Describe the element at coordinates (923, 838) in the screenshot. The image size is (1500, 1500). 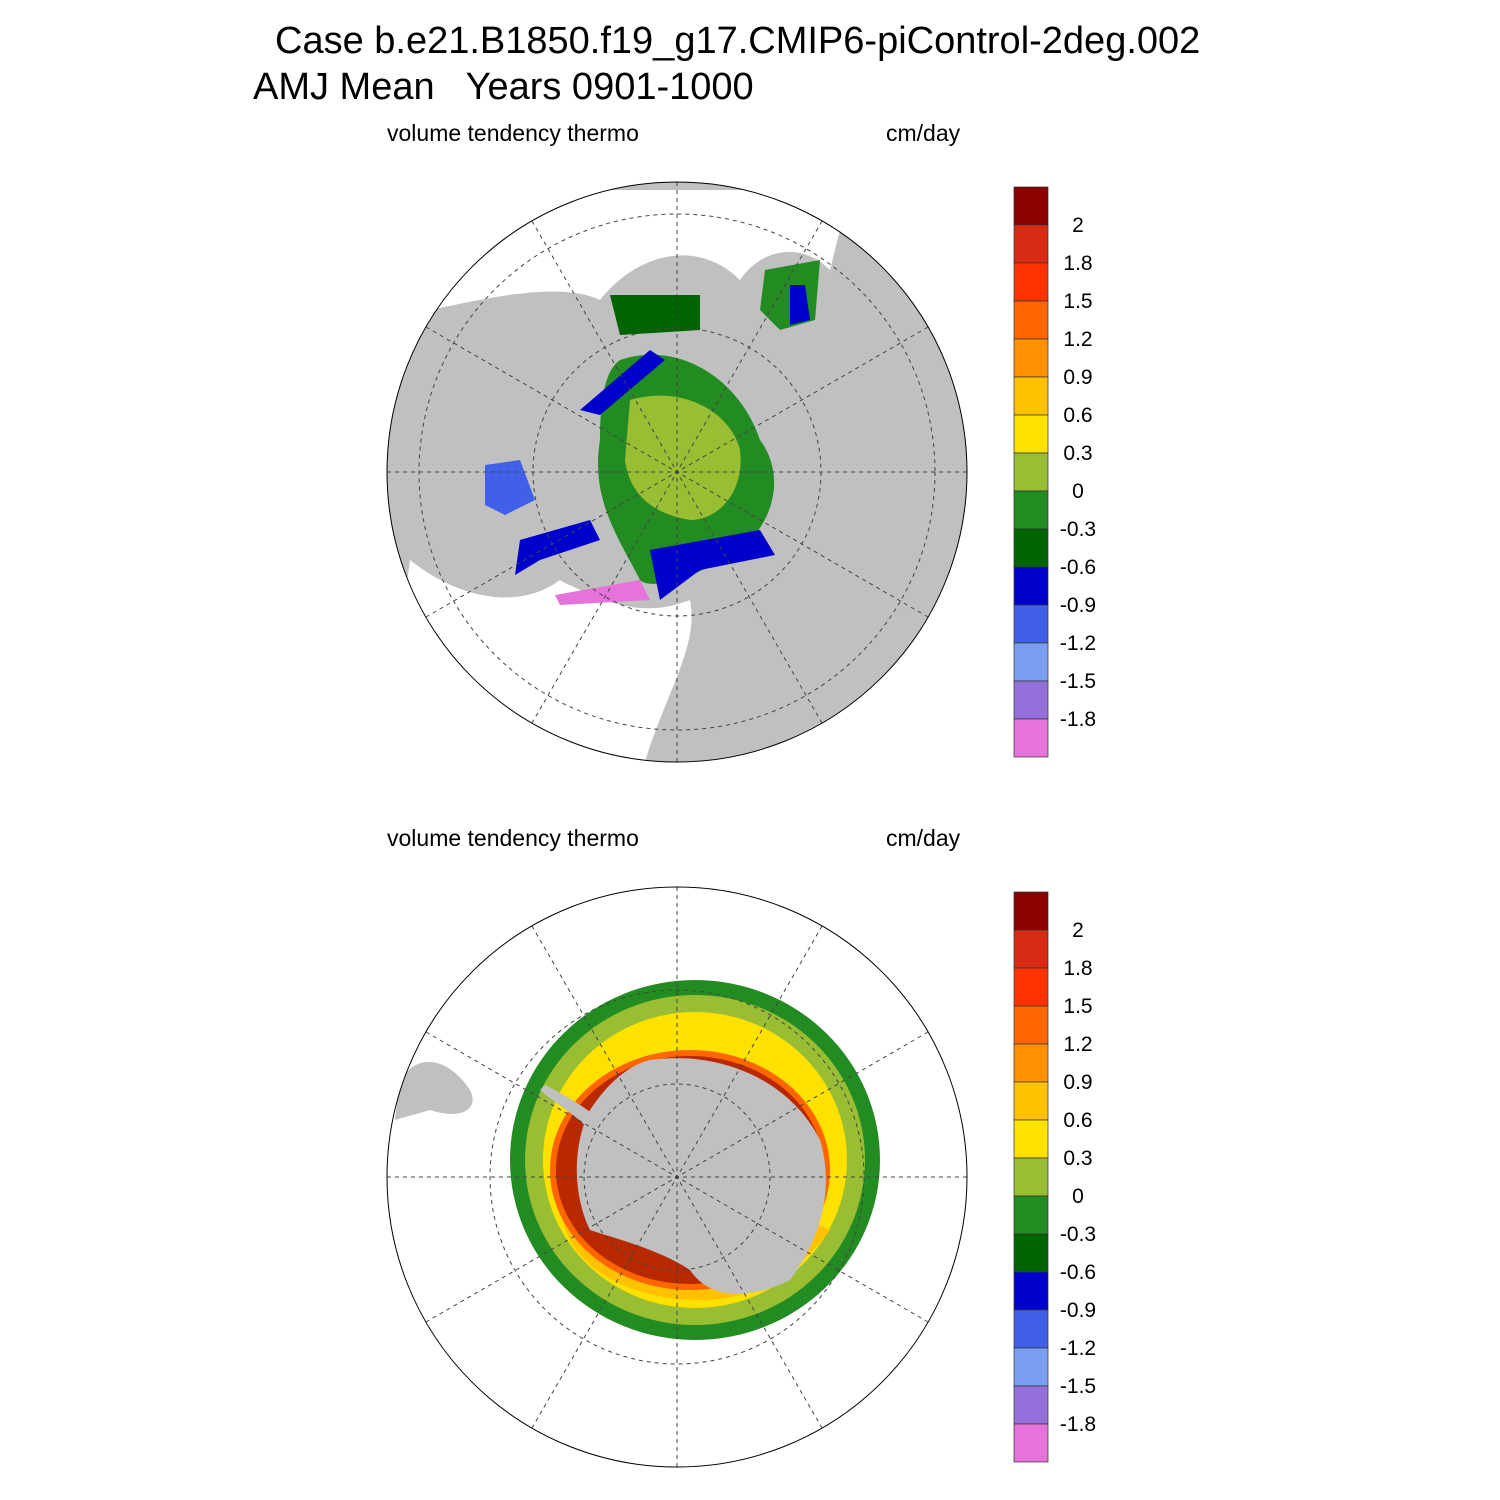
I see `south-panel-units-label: cm/day` at that location.